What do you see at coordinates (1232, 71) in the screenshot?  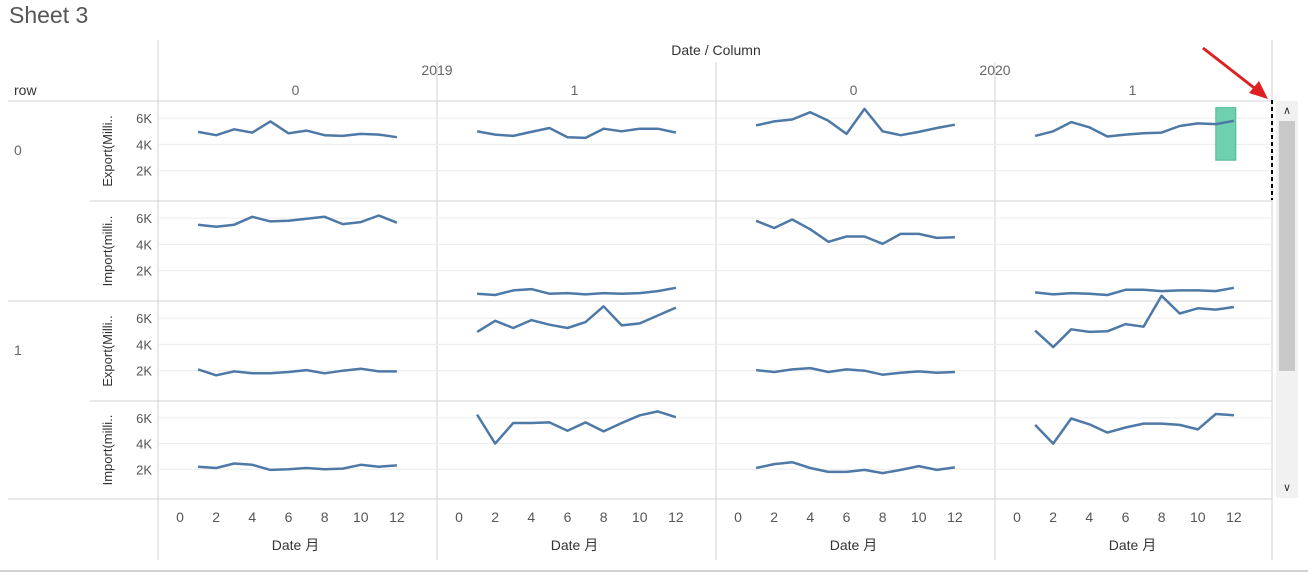 I see `annotation-arrow` at bounding box center [1232, 71].